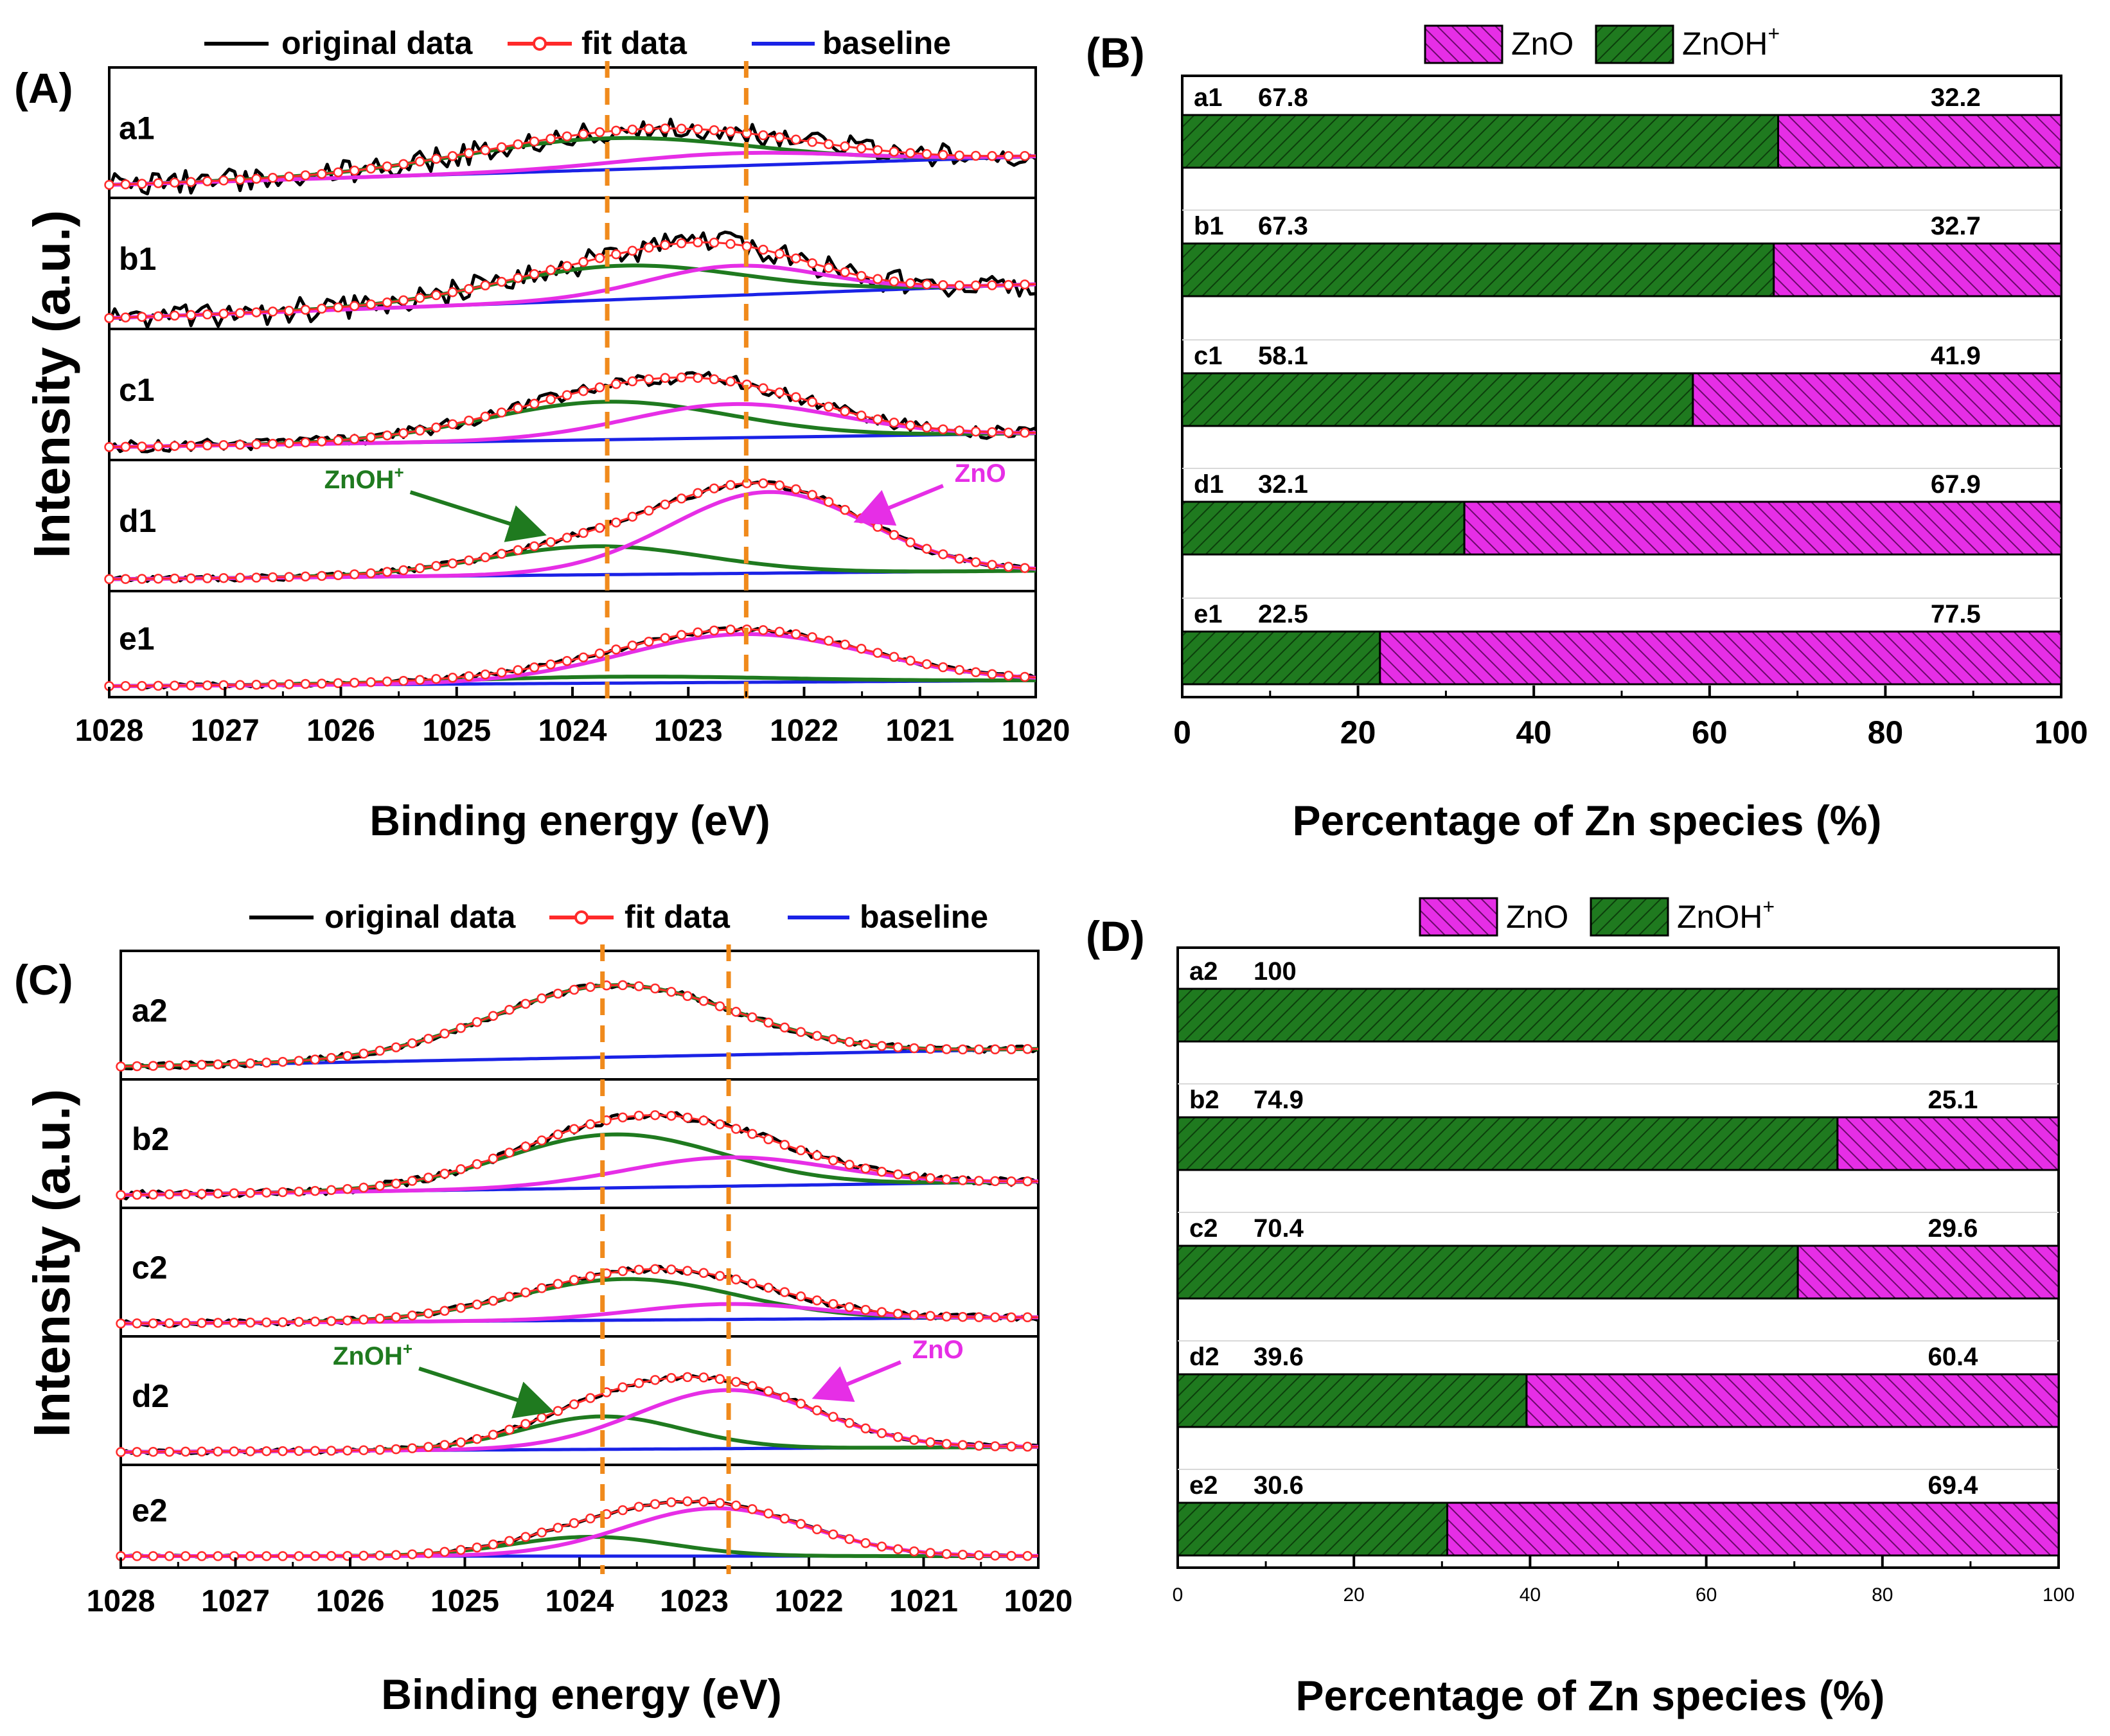 This screenshot has height=1736, width=2110. Describe the element at coordinates (1956, 614) in the screenshot. I see `data-label-zno: 77.5` at that location.